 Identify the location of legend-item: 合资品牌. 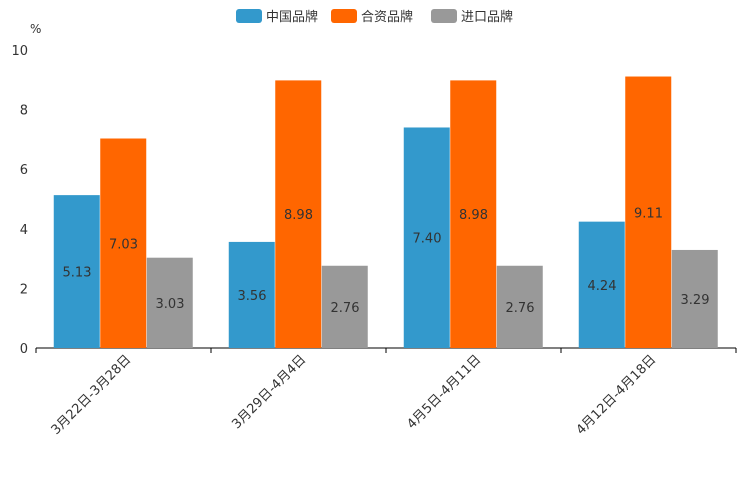
(372, 17).